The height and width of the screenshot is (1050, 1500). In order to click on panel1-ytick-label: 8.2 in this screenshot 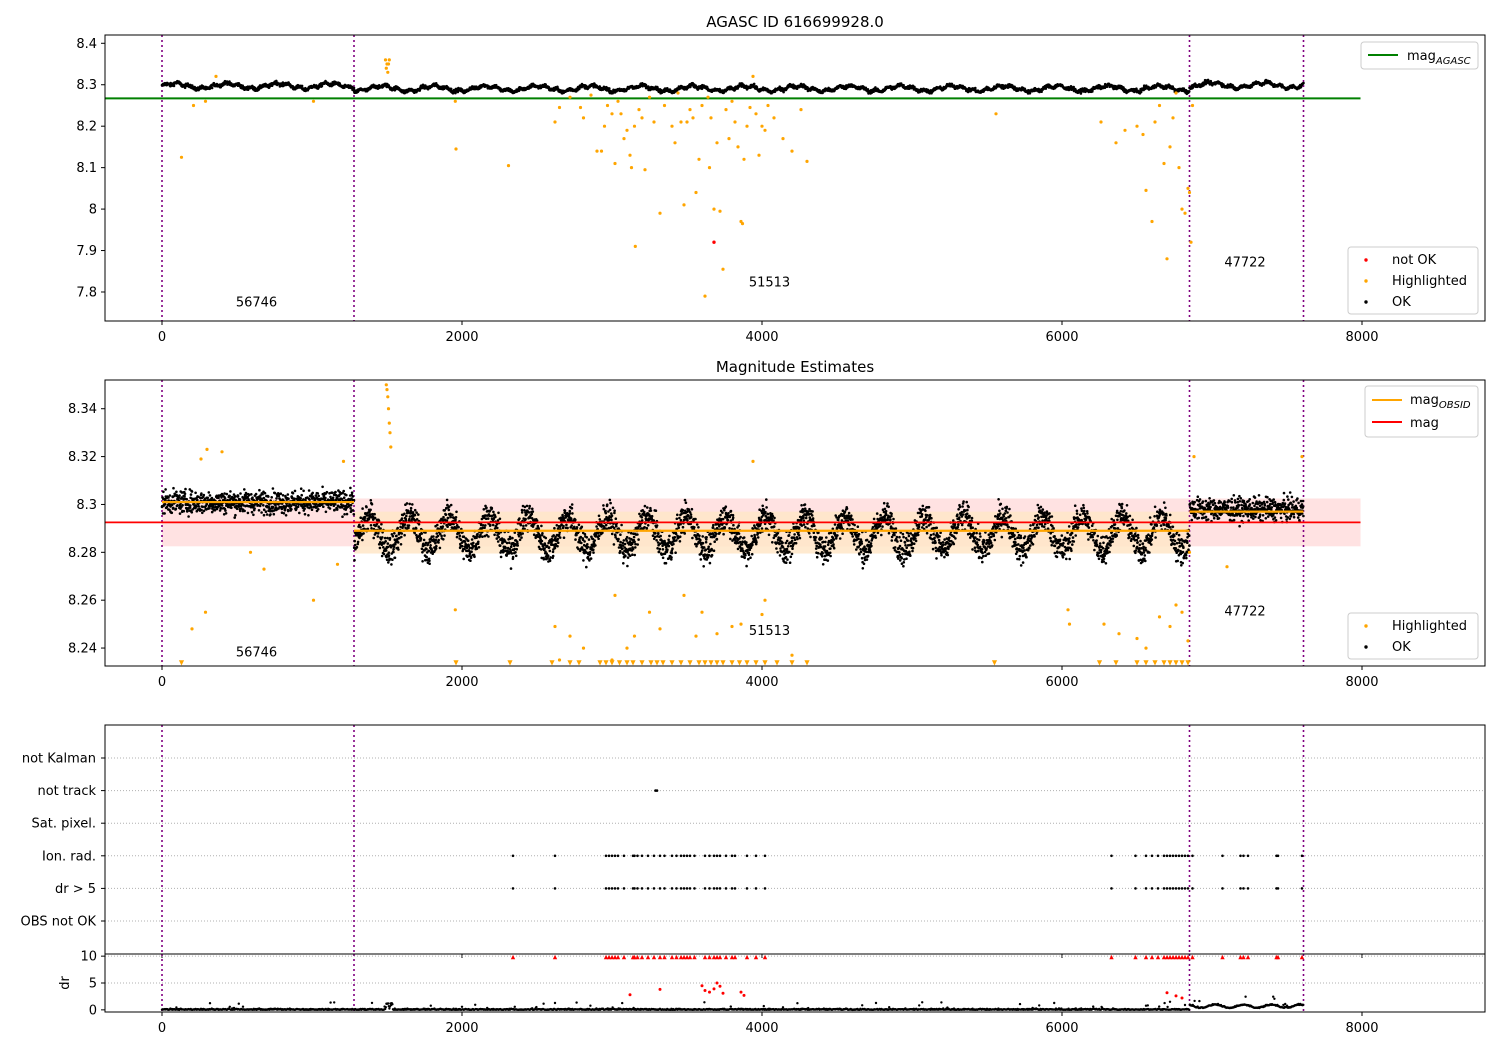, I will do `click(86, 127)`.